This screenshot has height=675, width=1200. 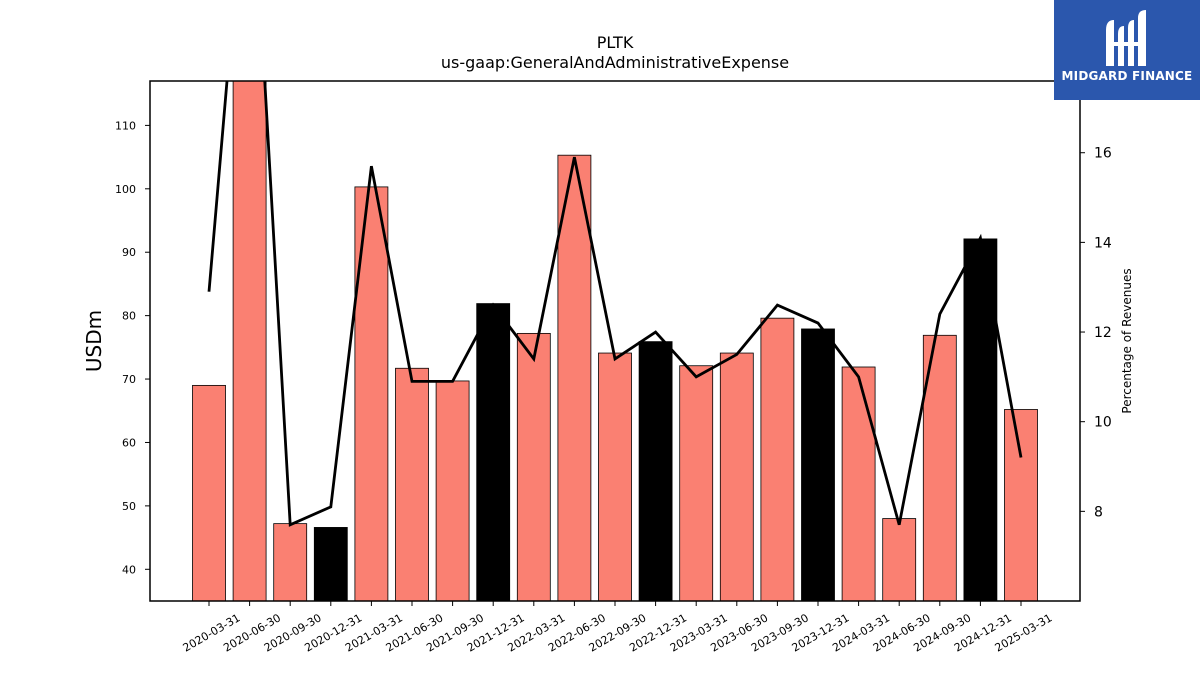 I want to click on y2-tick-label: 14, so click(x=1103, y=243).